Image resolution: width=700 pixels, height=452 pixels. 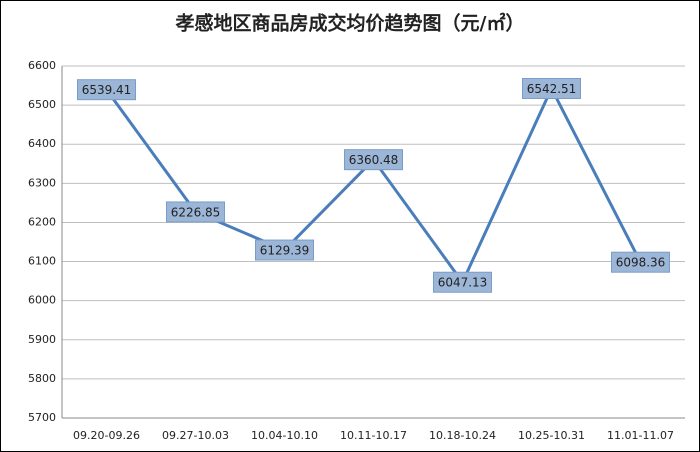 What do you see at coordinates (42, 417) in the screenshot?
I see `y-tick-label: 5700` at bounding box center [42, 417].